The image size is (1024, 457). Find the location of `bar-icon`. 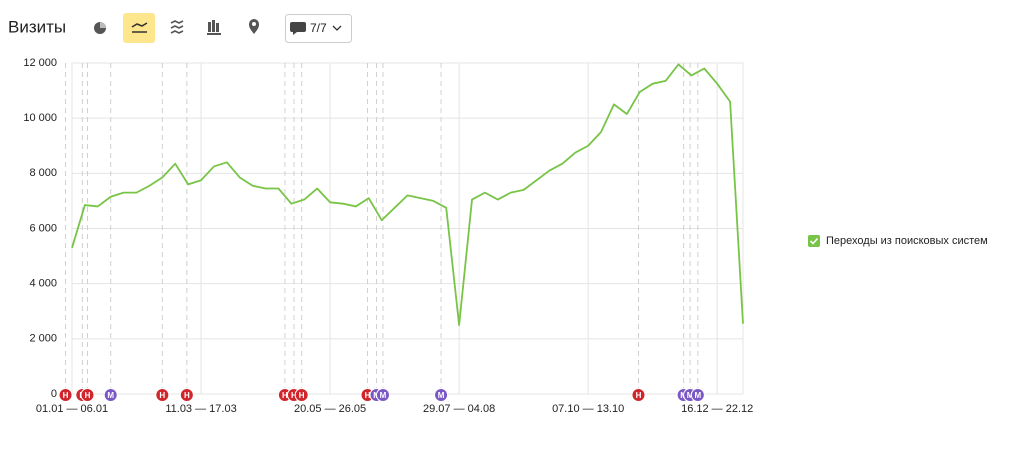

bar-icon is located at coordinates (214, 27).